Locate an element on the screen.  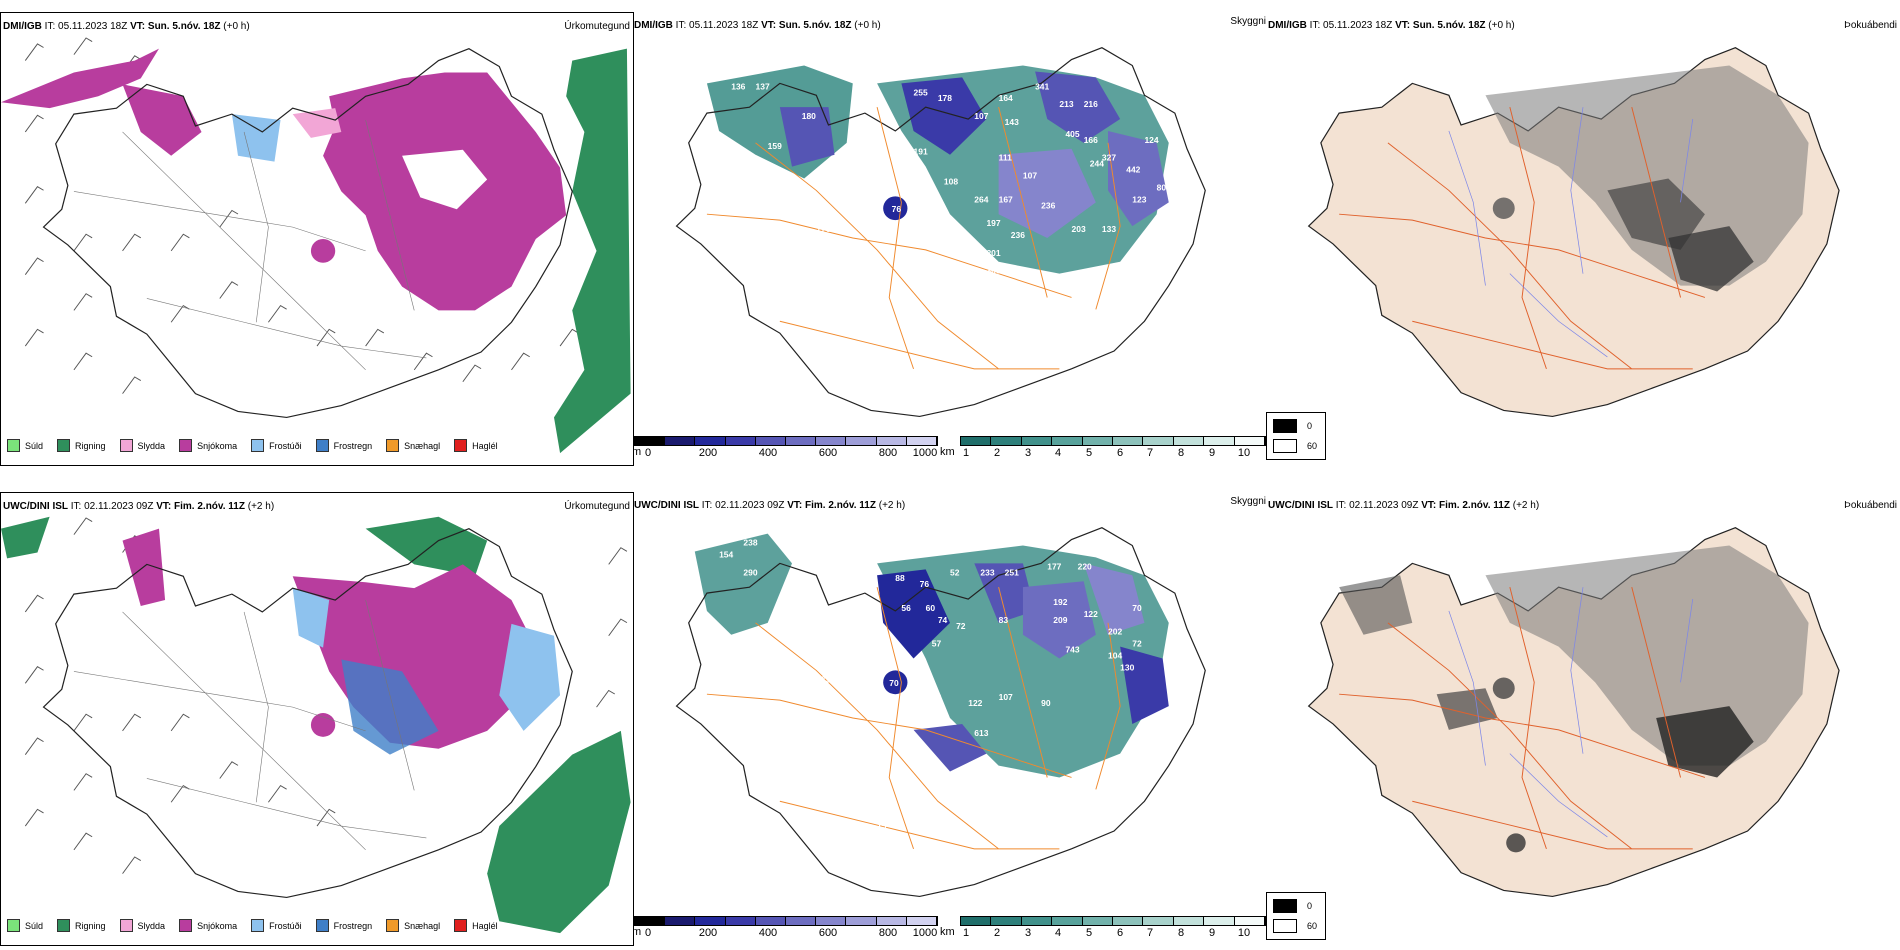
svg-text: 197 is located at coordinates (993, 223).